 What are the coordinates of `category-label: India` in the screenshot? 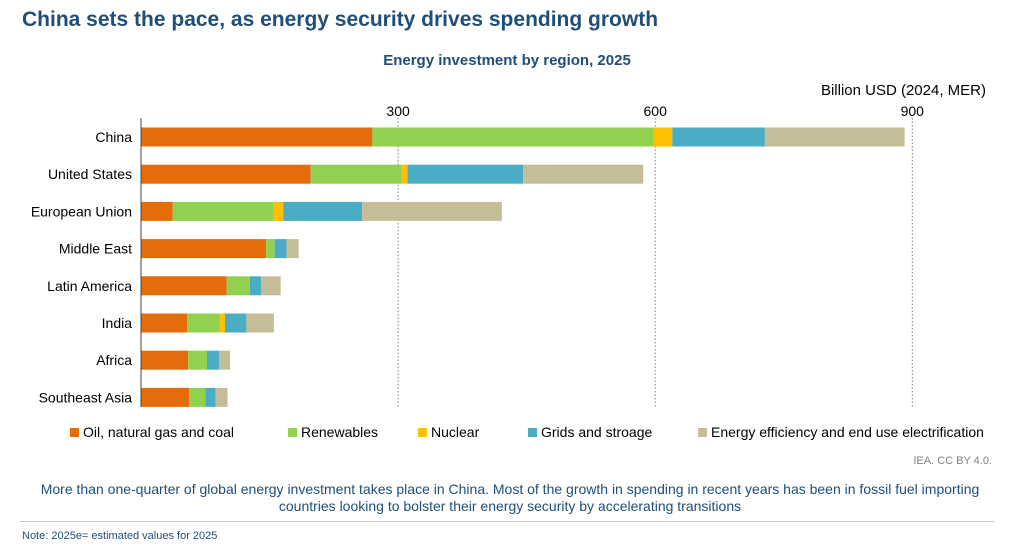 It's located at (117, 323).